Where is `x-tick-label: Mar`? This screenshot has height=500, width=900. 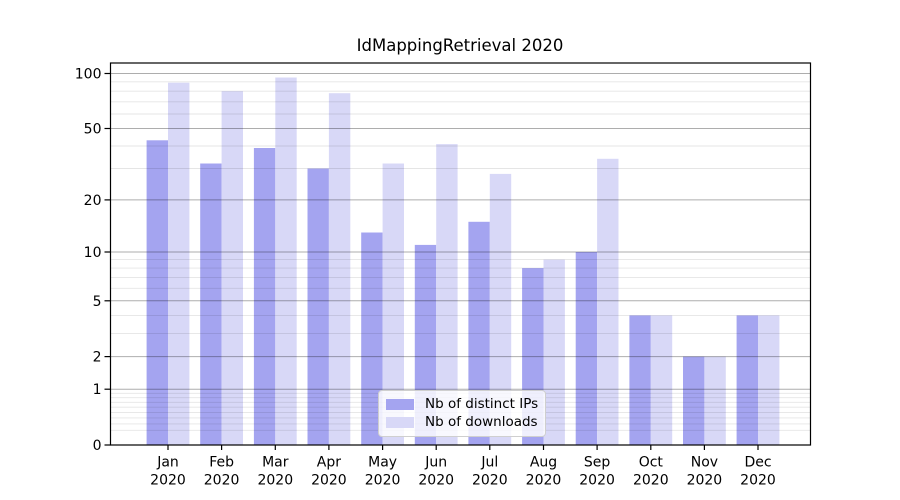 x-tick-label: Mar is located at coordinates (275, 463).